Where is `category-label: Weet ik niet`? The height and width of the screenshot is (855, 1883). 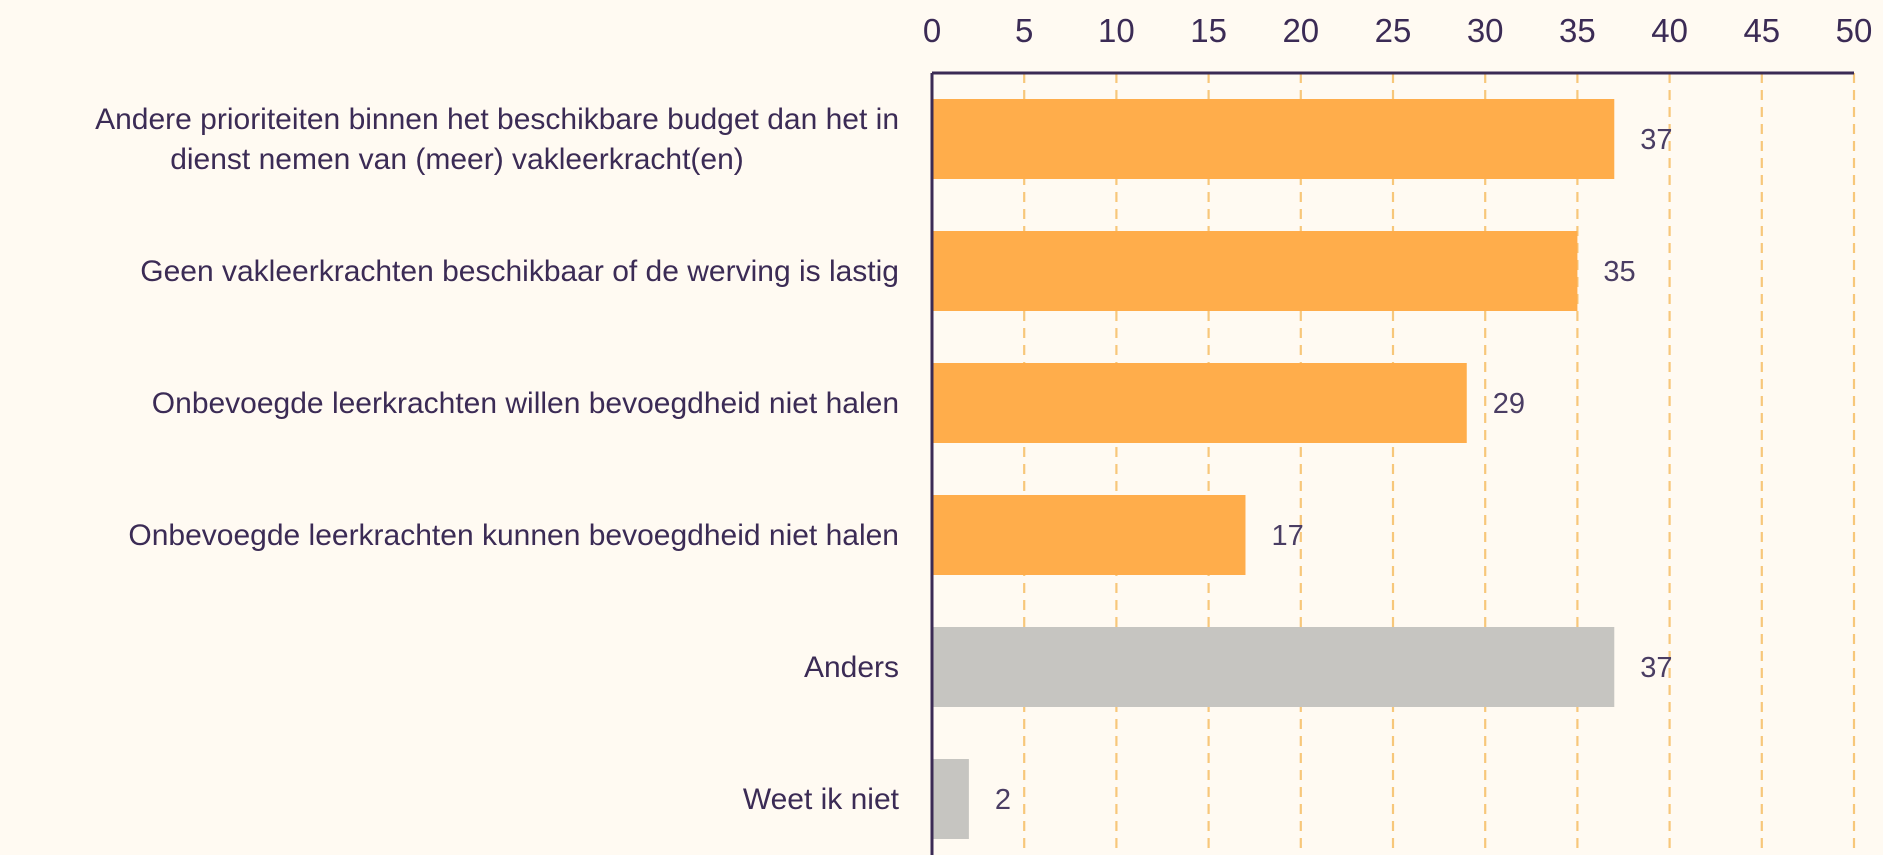
category-label: Weet ik niet is located at coordinates (821, 799).